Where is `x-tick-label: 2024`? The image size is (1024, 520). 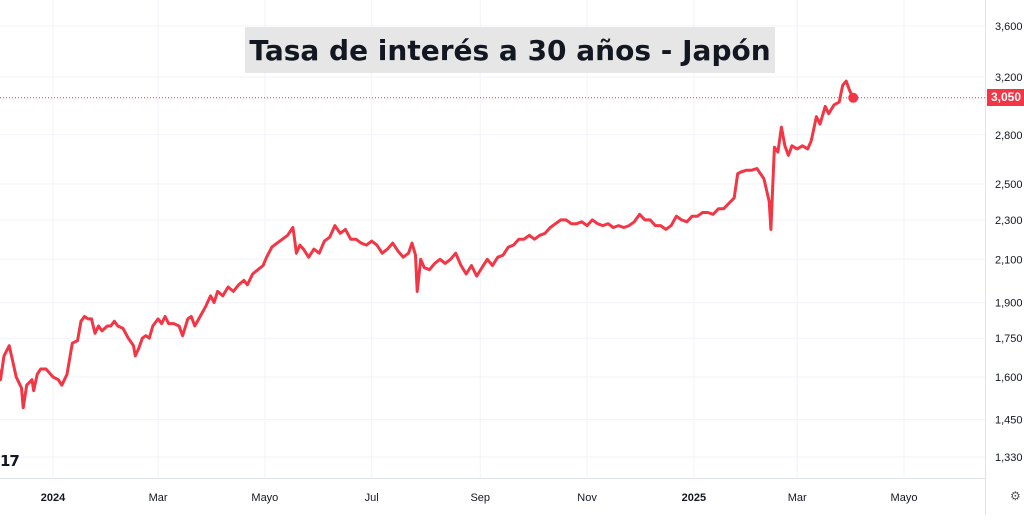 x-tick-label: 2024 is located at coordinates (53, 498).